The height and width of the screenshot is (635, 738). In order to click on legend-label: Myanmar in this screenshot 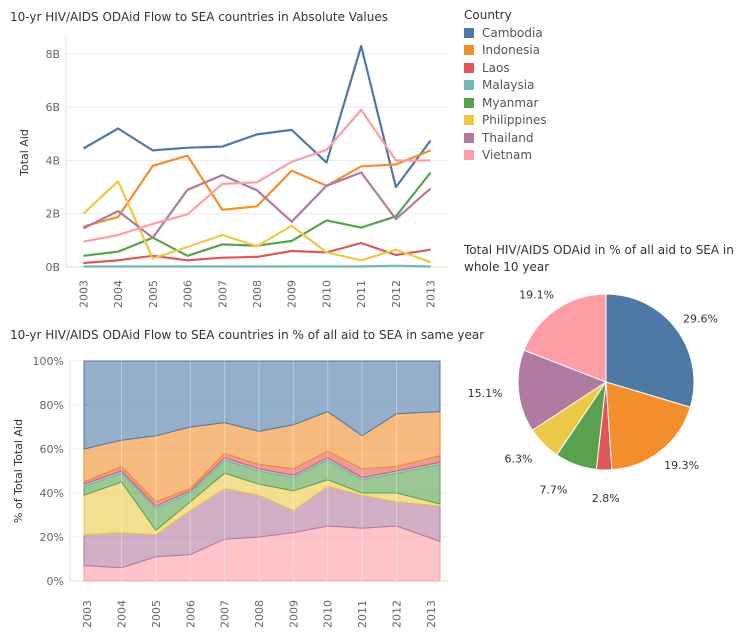, I will do `click(510, 102)`.